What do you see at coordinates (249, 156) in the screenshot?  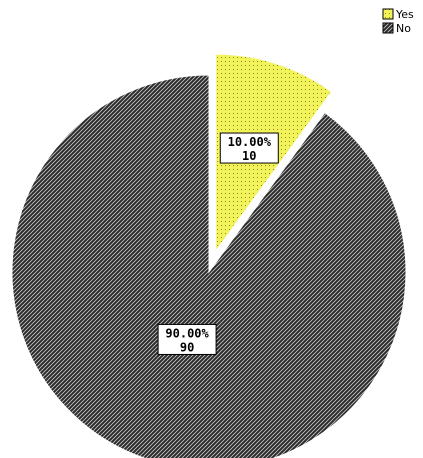 I see `data-label-count: 10` at bounding box center [249, 156].